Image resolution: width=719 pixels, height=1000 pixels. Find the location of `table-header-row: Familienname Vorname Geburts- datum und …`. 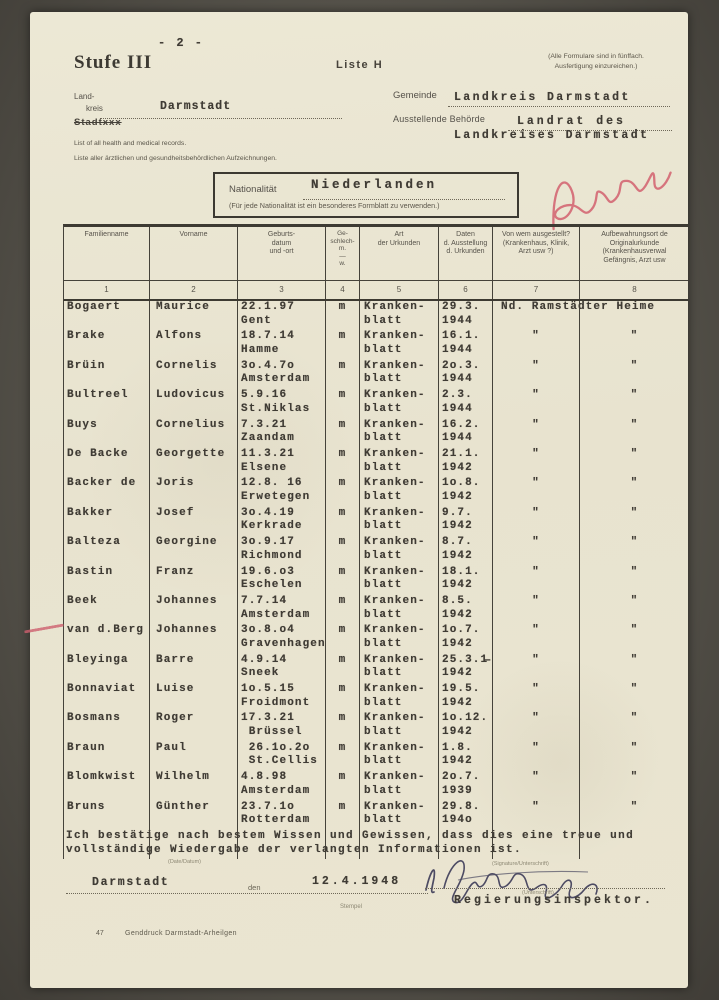

table-header-row: Familienname Vorname Geburts- datum und … is located at coordinates (375, 252).